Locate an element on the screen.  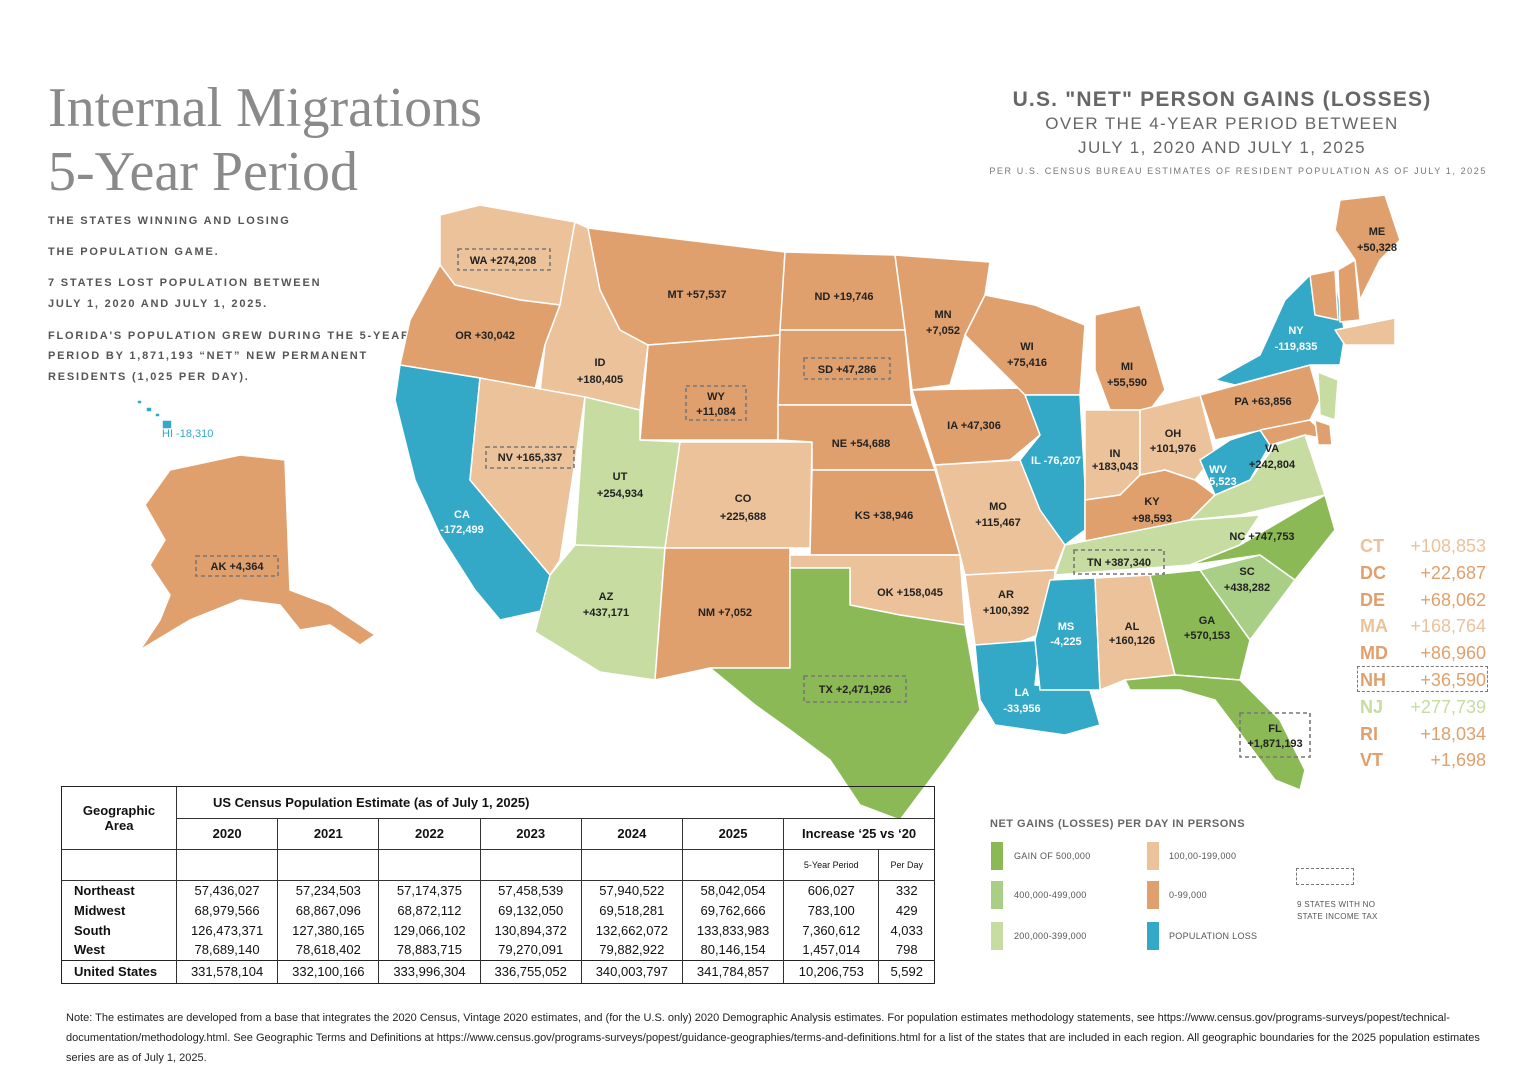
no-tax-box-nh is located at coordinates (1422, 679).